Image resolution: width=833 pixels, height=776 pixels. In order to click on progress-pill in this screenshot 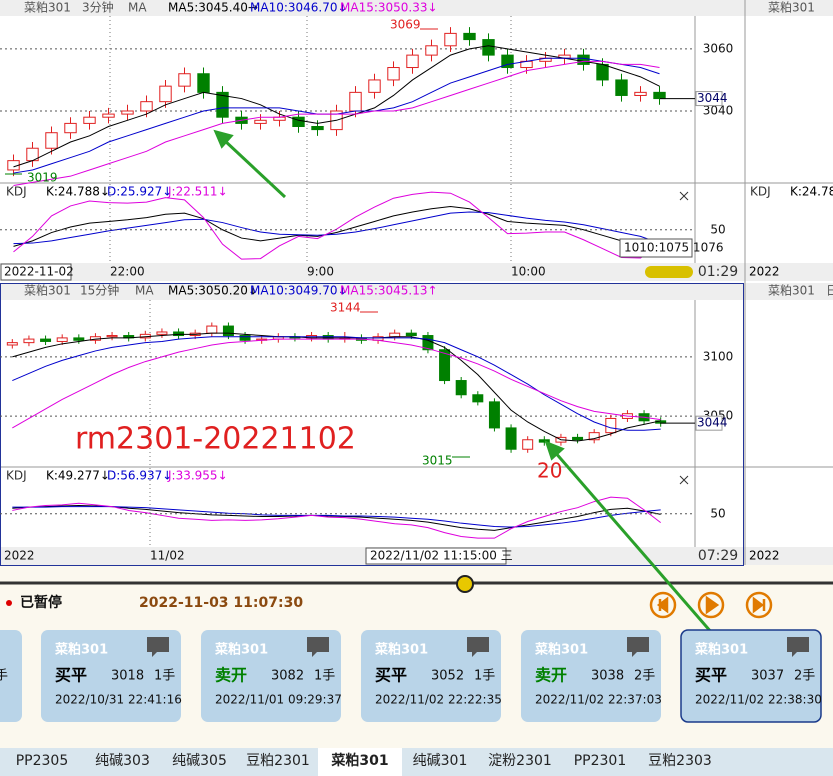, I will do `click(669, 272)`.